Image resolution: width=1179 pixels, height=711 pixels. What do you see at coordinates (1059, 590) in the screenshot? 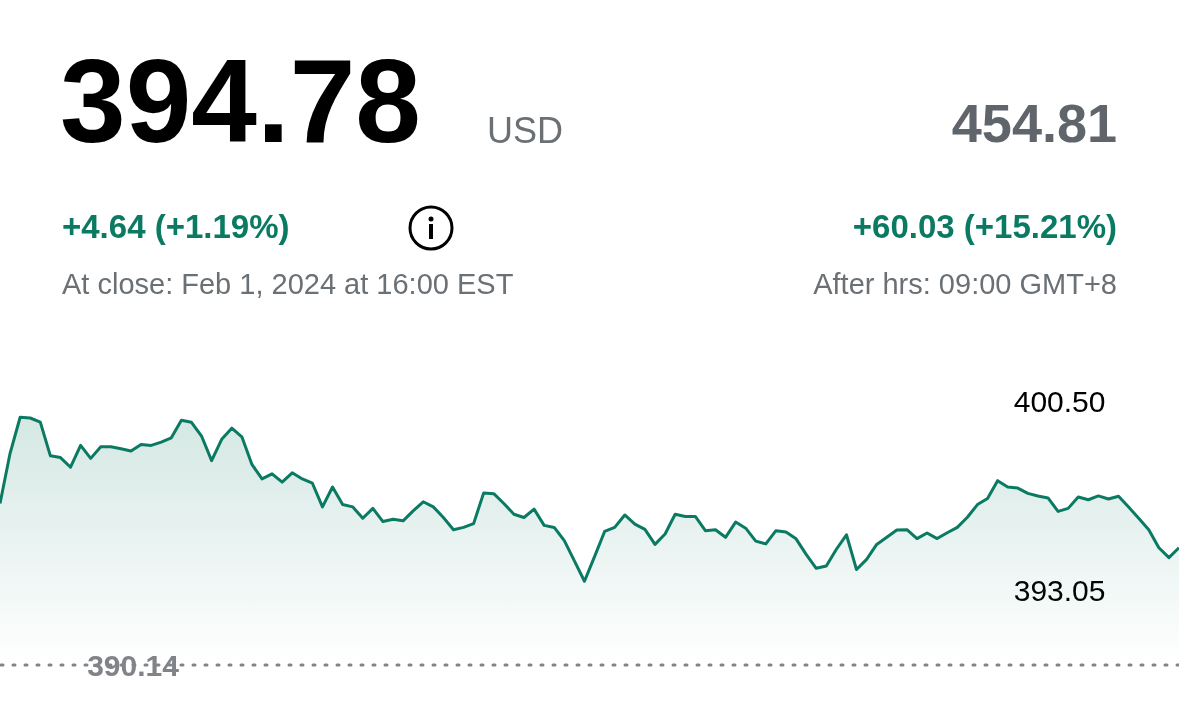
I see `y-tick-label: 393.05` at bounding box center [1059, 590].